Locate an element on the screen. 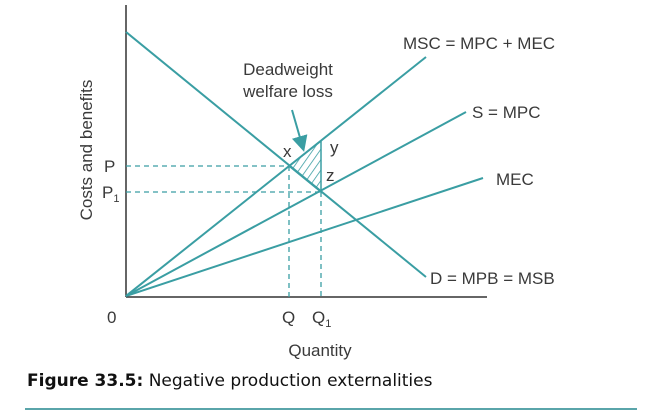  annotation-arrow is located at coordinates (299, 130).